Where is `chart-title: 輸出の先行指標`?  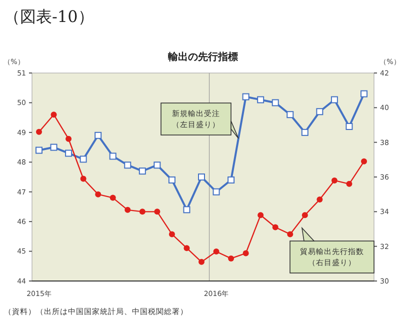 chart-title: 輸出の先行指標 is located at coordinates (202, 57).